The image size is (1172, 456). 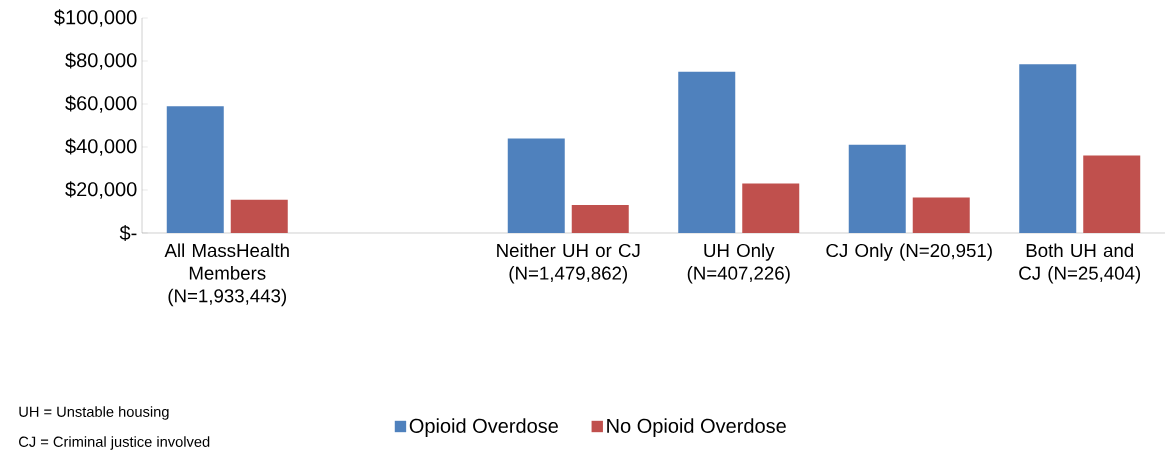 What do you see at coordinates (696, 427) in the screenshot?
I see `legend-label: No Opioid Overdose` at bounding box center [696, 427].